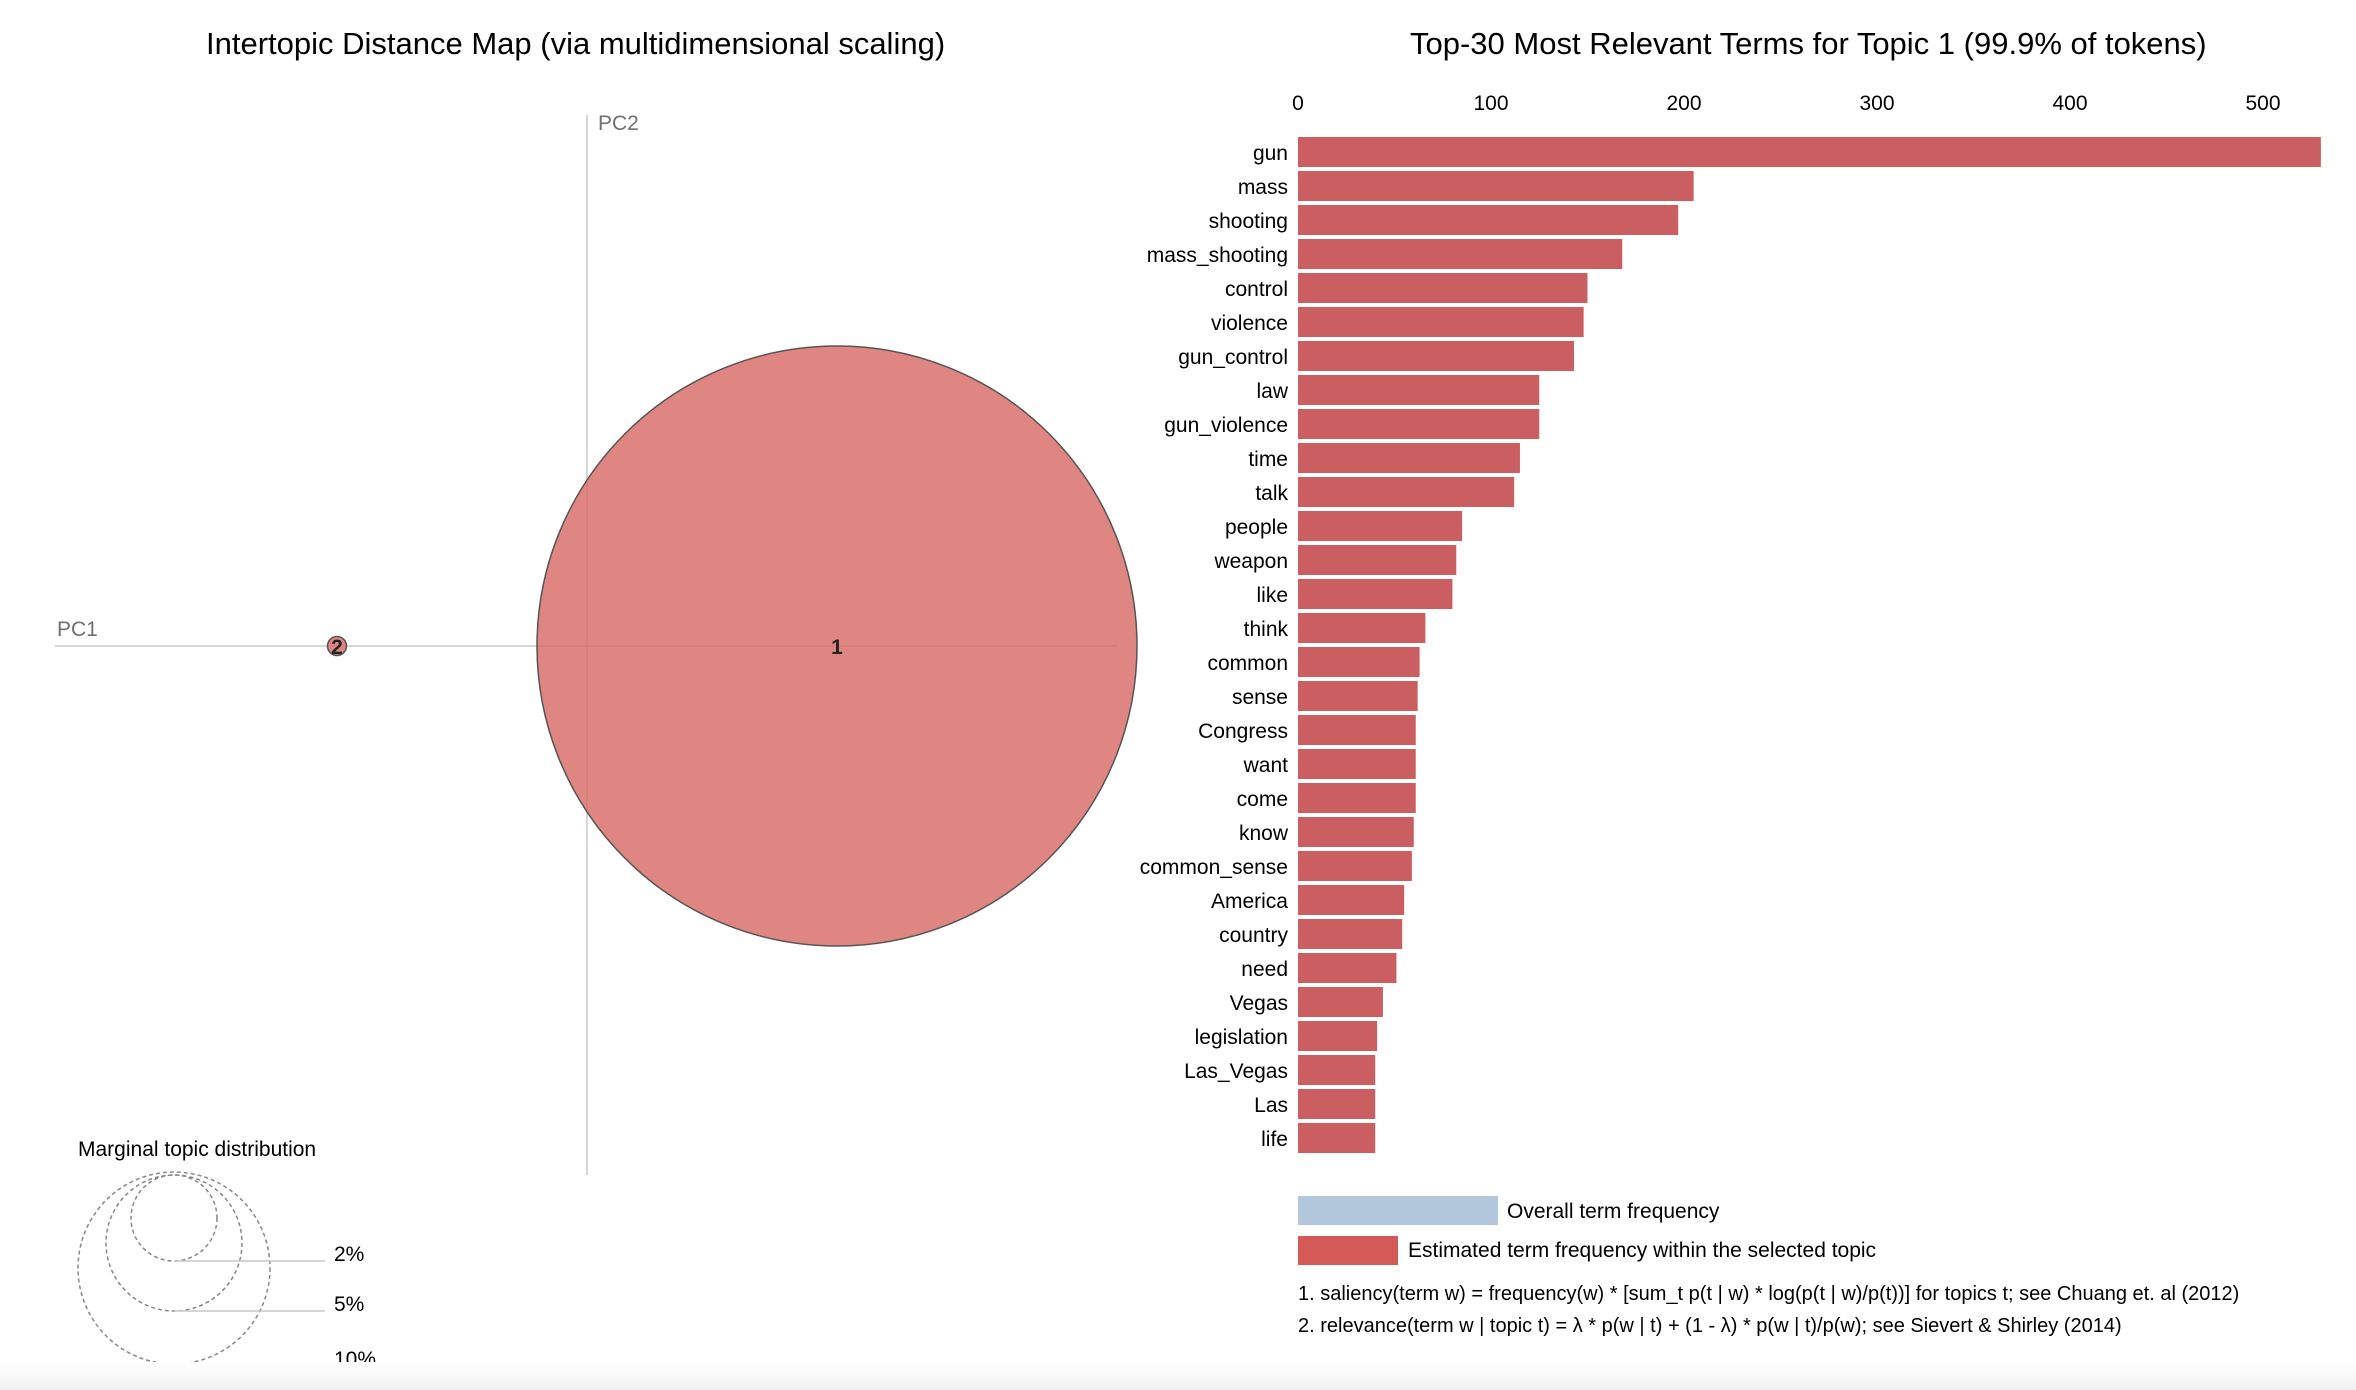  Describe the element at coordinates (1340, 1002) in the screenshot. I see `term-bar-Vegas` at that location.